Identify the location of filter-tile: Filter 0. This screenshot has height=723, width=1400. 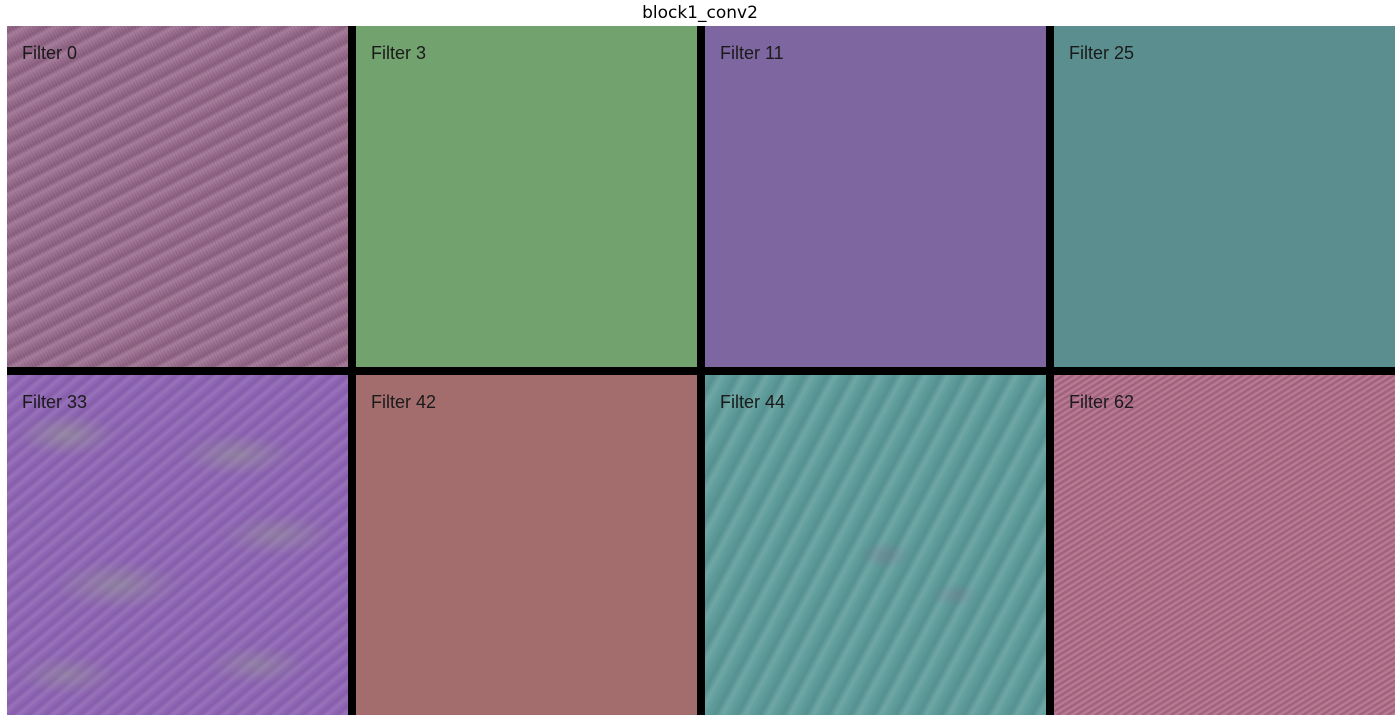
(177, 196).